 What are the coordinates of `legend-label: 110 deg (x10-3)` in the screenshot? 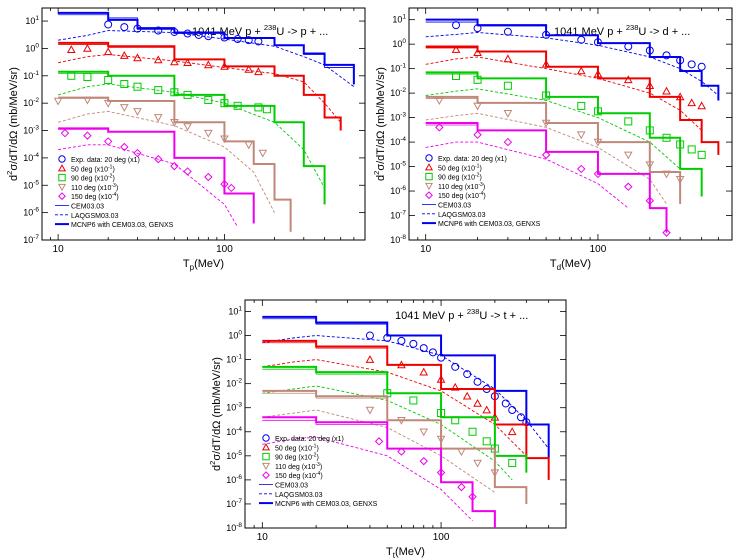 It's located at (298, 466).